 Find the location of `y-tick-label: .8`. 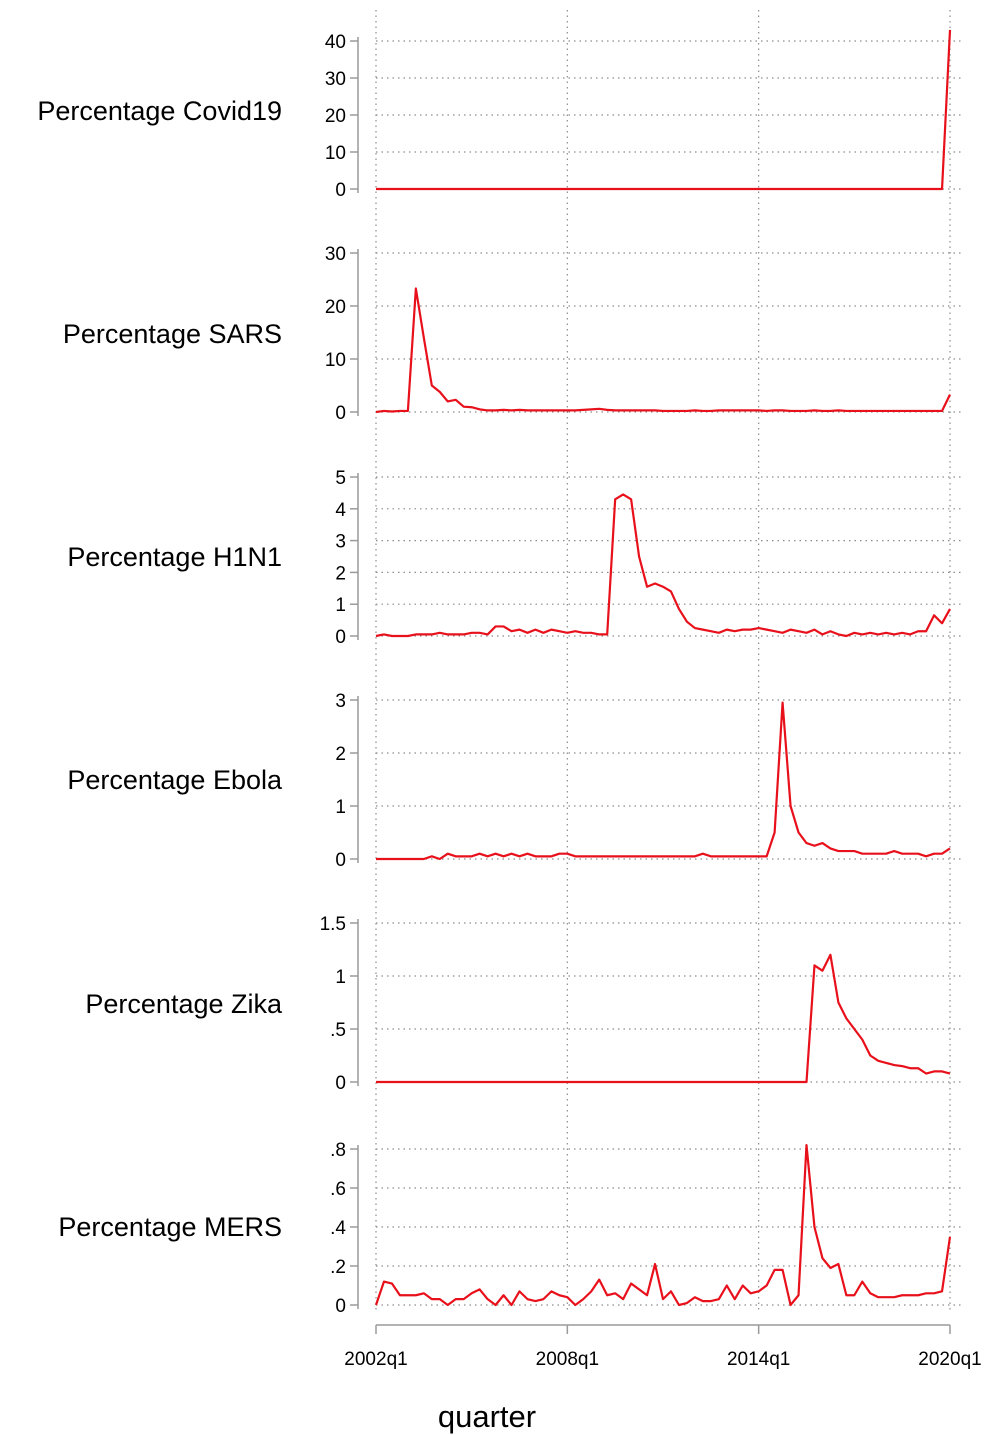

y-tick-label: .8 is located at coordinates (338, 1150).